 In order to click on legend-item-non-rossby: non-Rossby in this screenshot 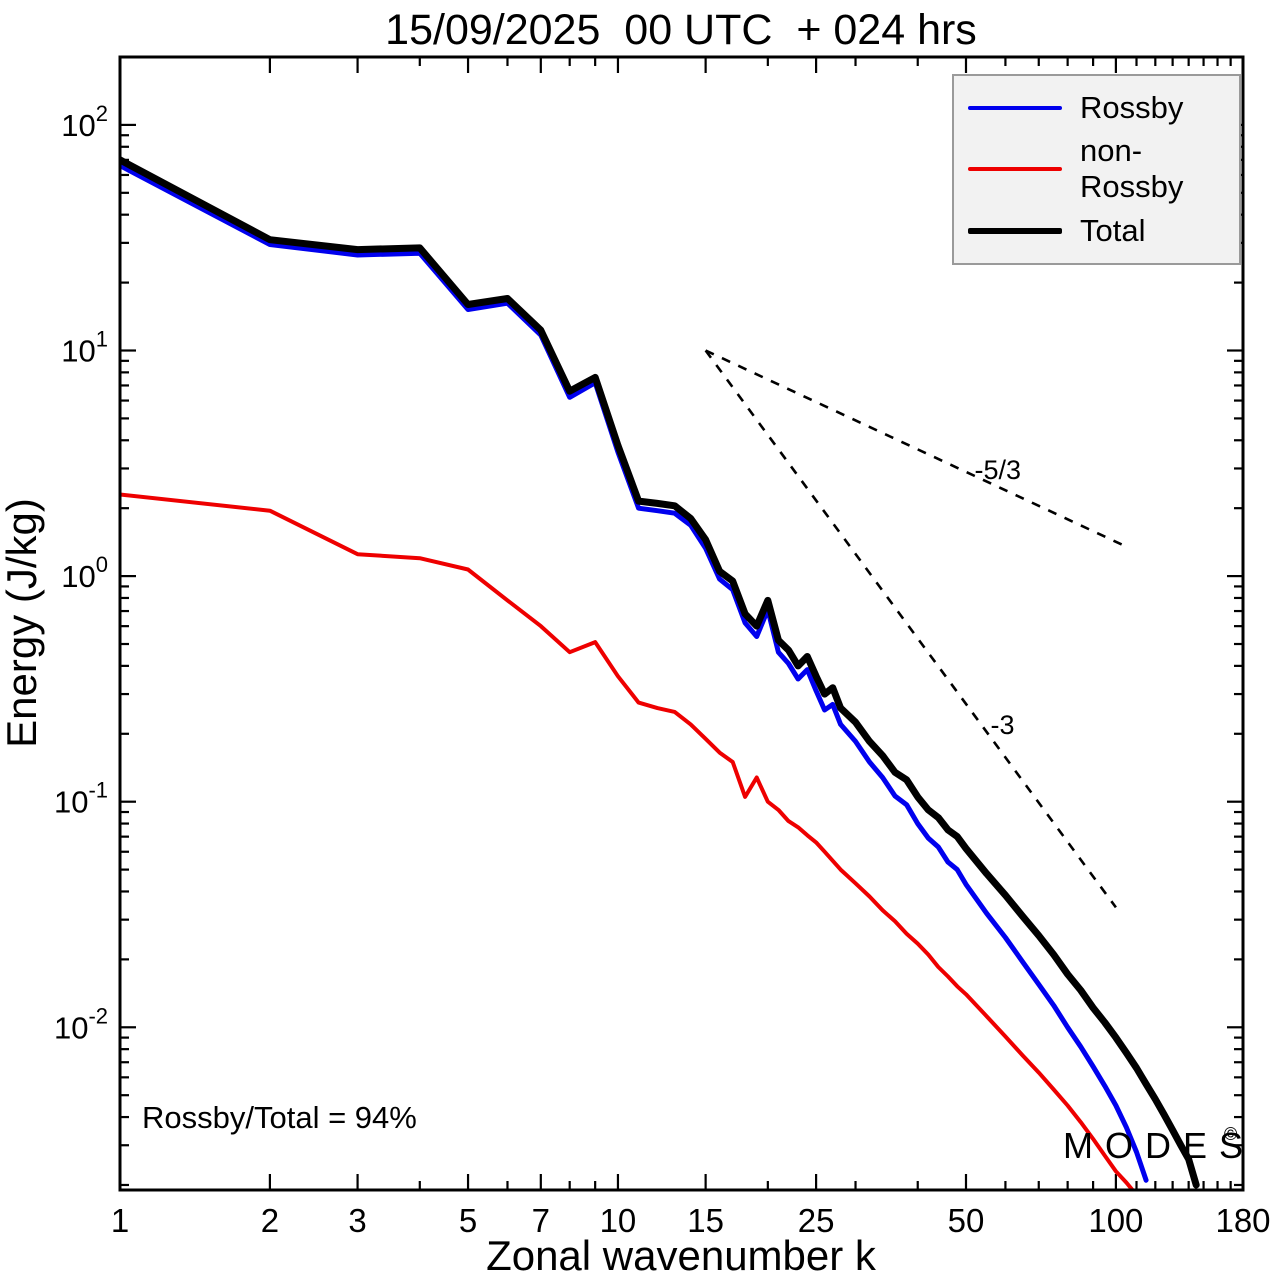, I will do `click(1096, 169)`.